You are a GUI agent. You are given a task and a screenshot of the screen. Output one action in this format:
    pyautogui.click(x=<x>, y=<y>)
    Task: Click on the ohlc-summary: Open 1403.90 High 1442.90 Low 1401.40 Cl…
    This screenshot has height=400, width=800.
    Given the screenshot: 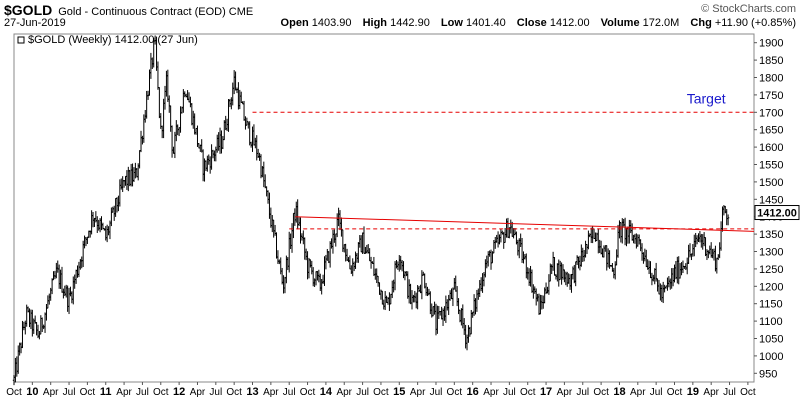 What is the action you would take?
    pyautogui.click(x=538, y=23)
    